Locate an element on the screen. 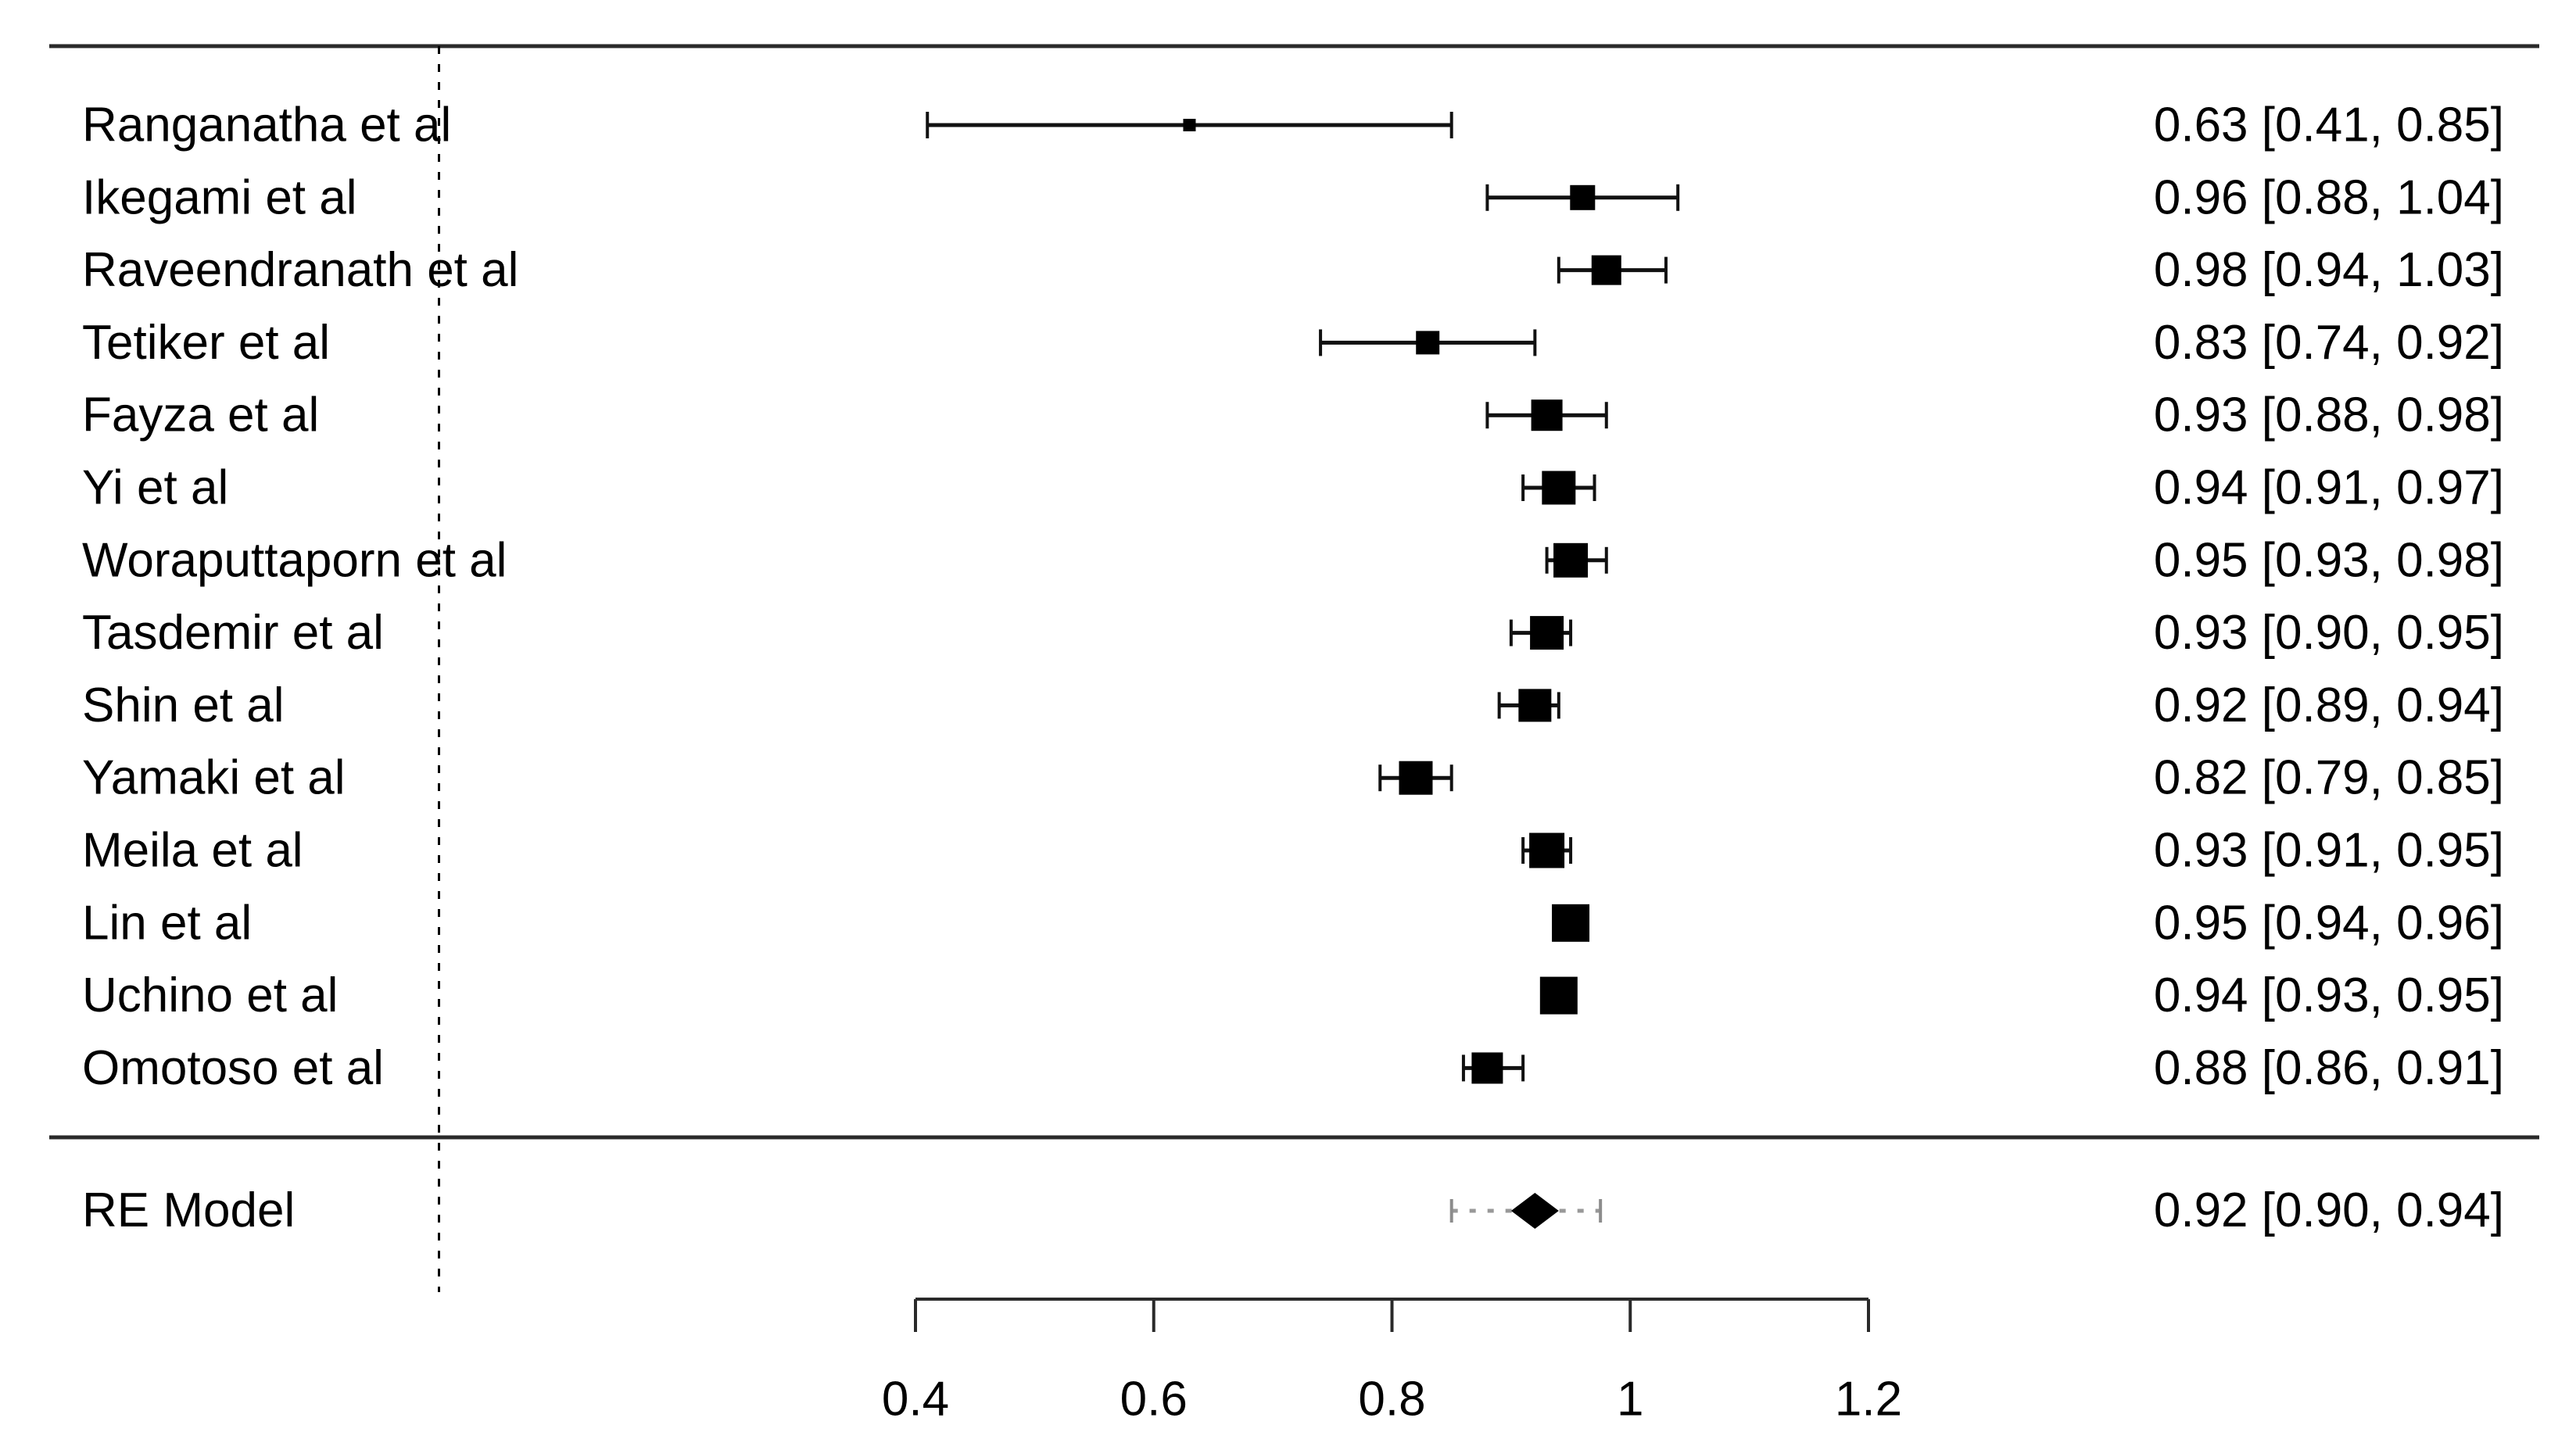 The image size is (2576, 1450). study-annotation: 0.93 [0.90, 0.95] is located at coordinates (2329, 633).